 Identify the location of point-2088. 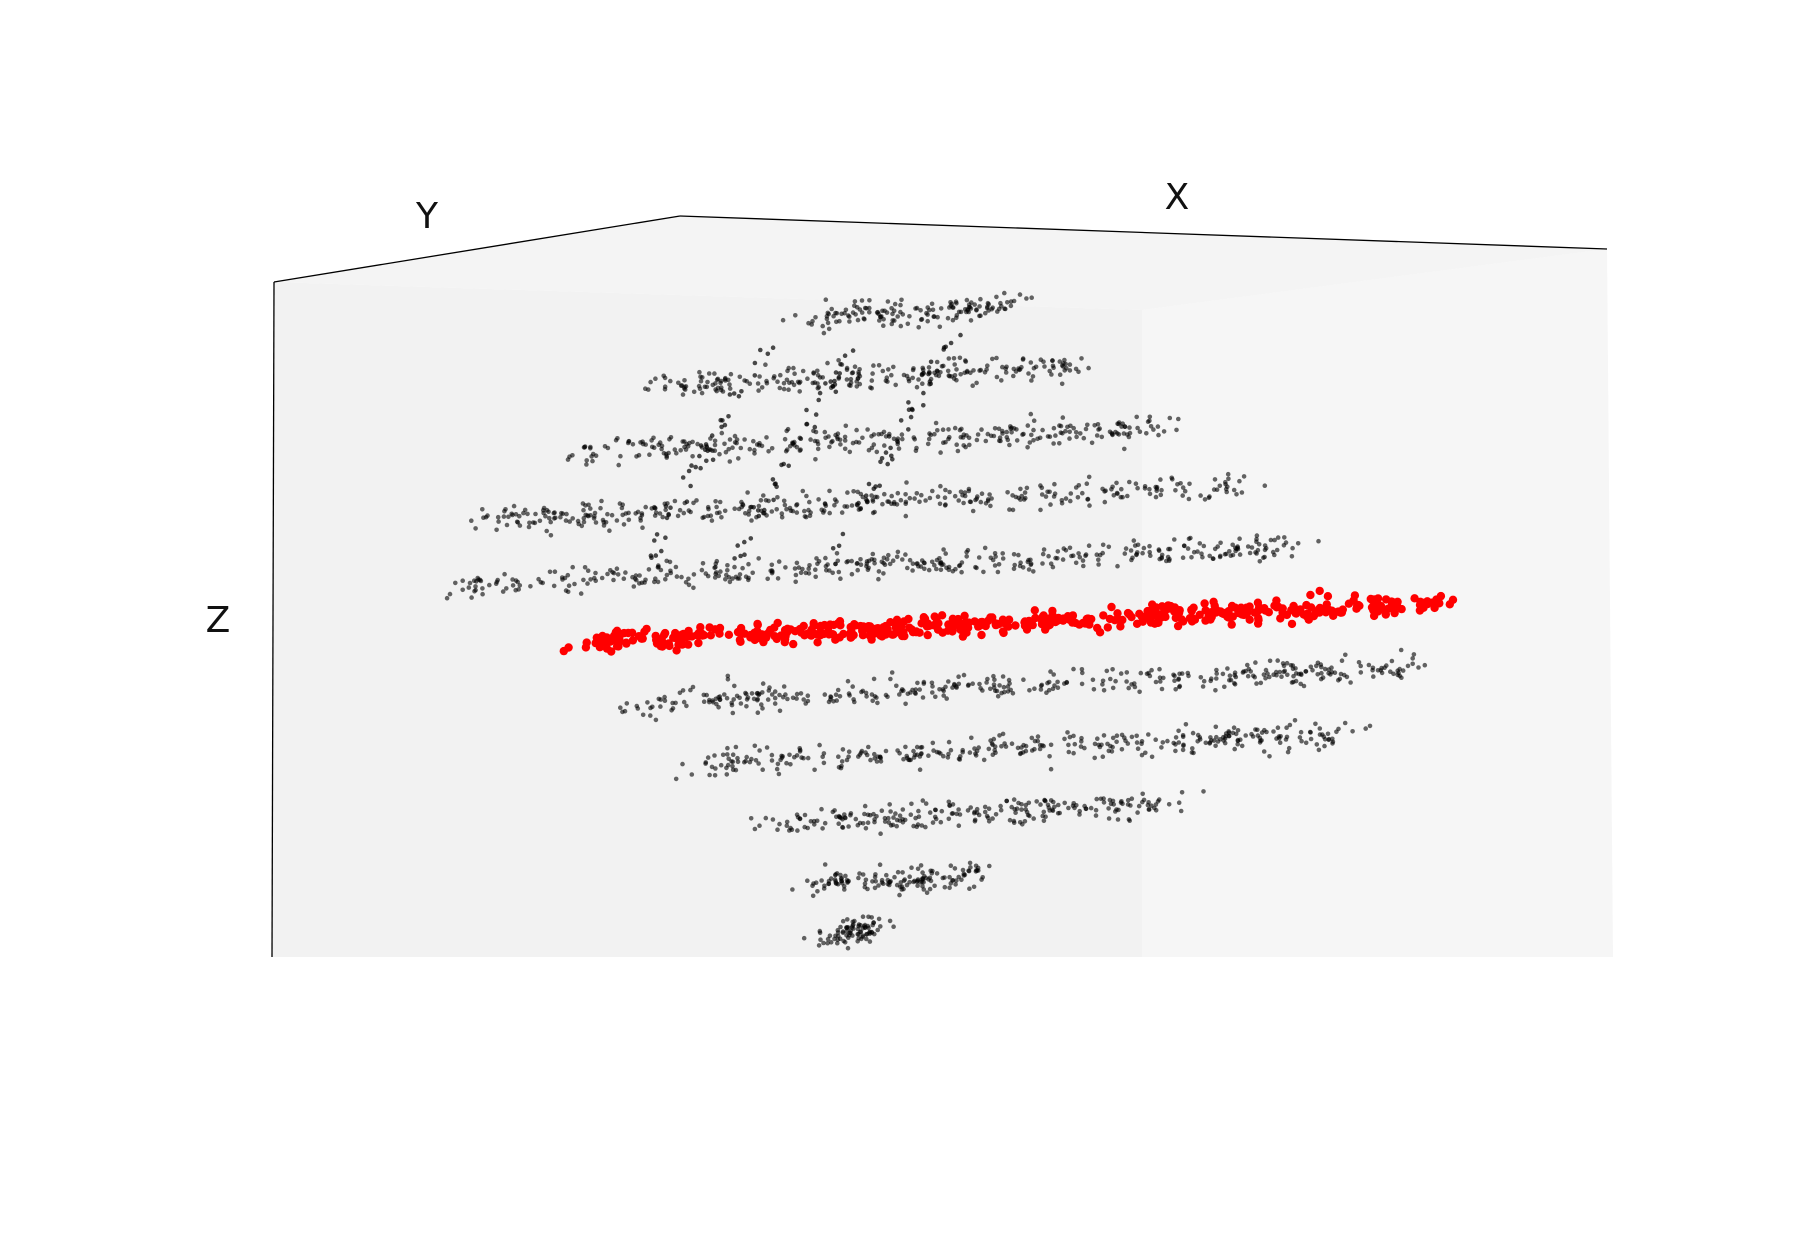
(1192, 748).